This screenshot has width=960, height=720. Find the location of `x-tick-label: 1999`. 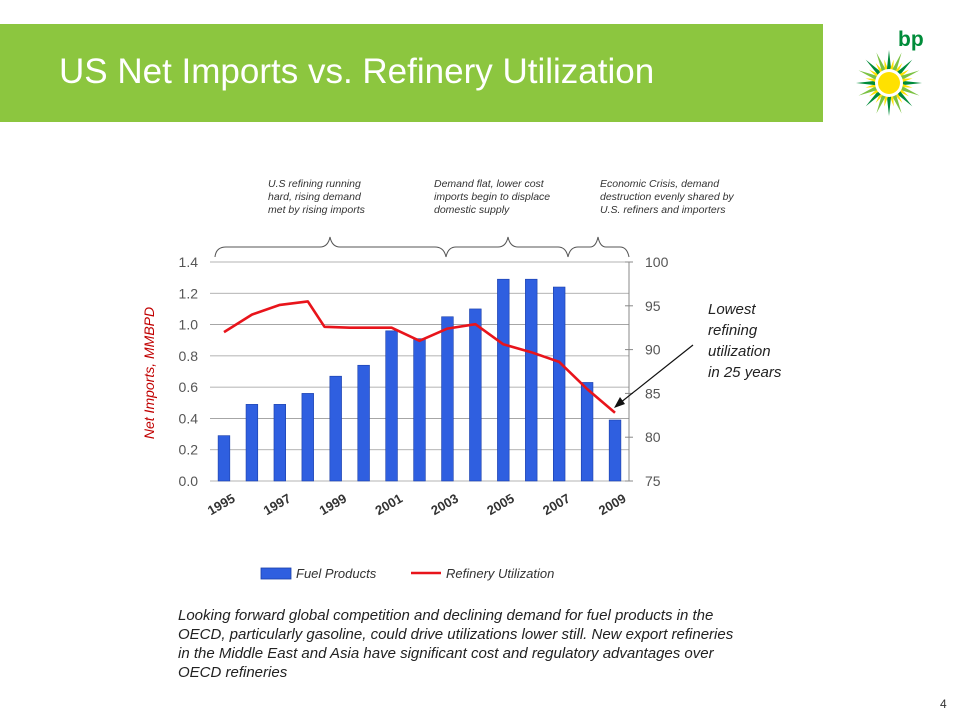

x-tick-label: 1999 is located at coordinates (333, 504).